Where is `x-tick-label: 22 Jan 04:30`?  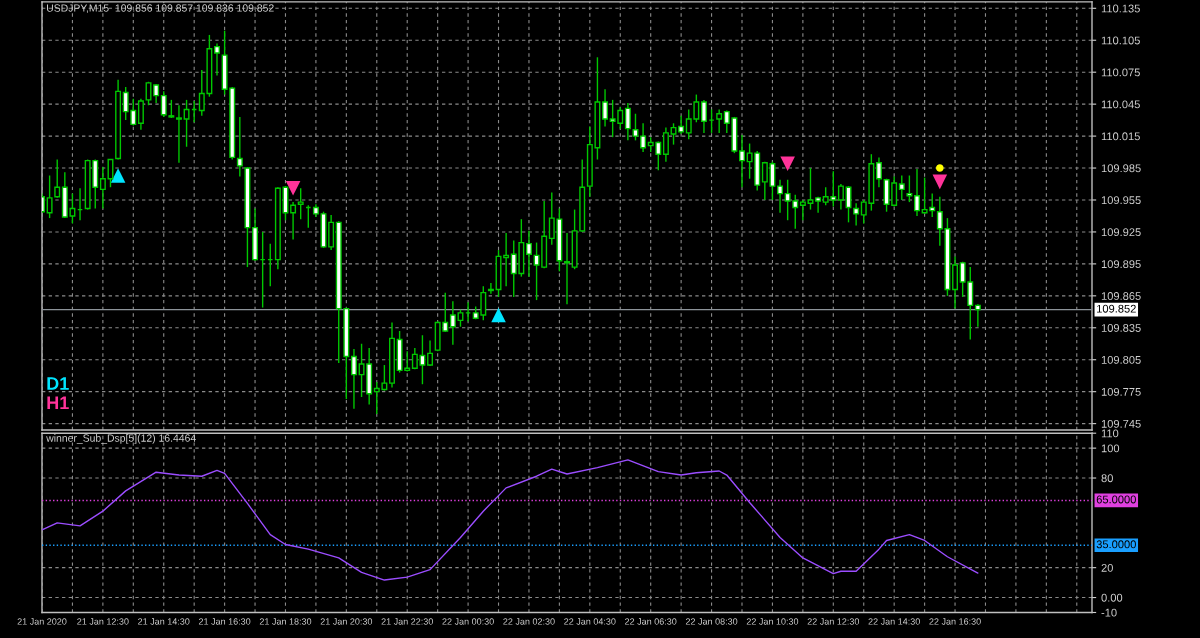 x-tick-label: 22 Jan 04:30 is located at coordinates (590, 621).